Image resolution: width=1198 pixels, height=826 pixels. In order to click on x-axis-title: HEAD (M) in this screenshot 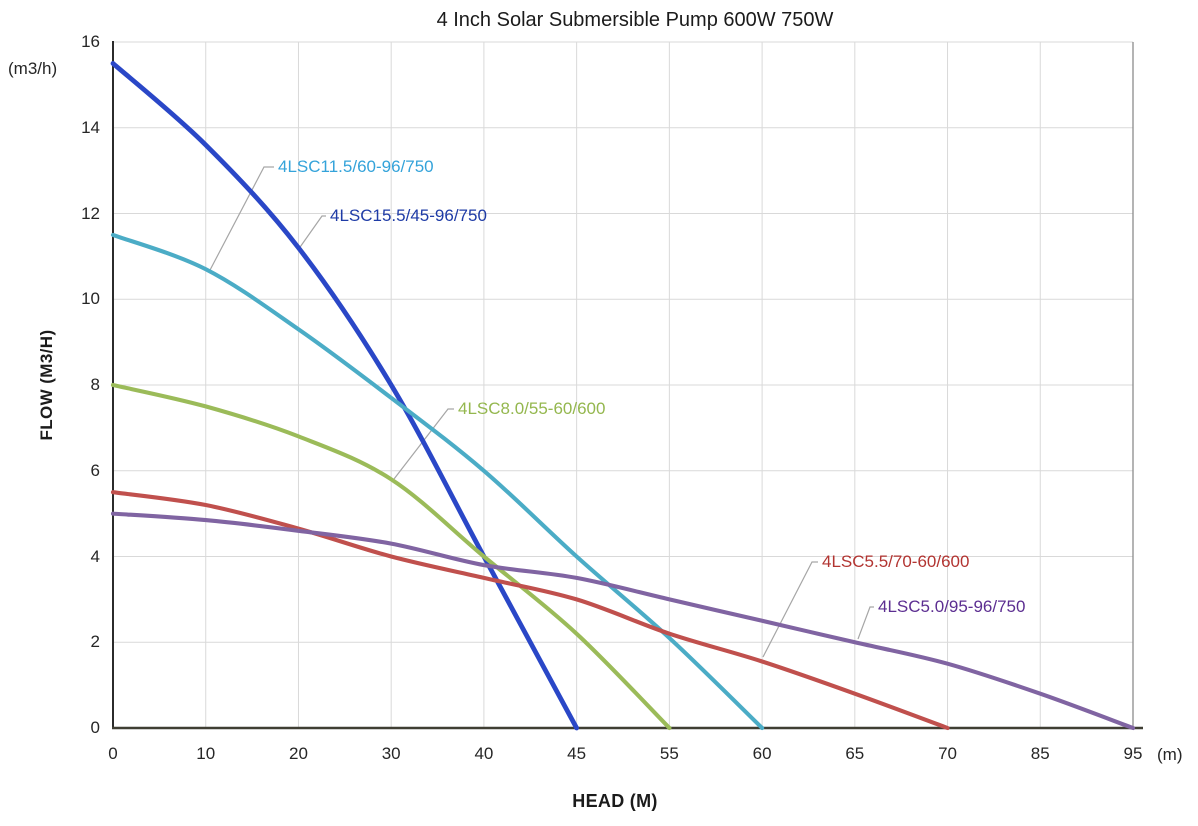, I will do `click(615, 801)`.